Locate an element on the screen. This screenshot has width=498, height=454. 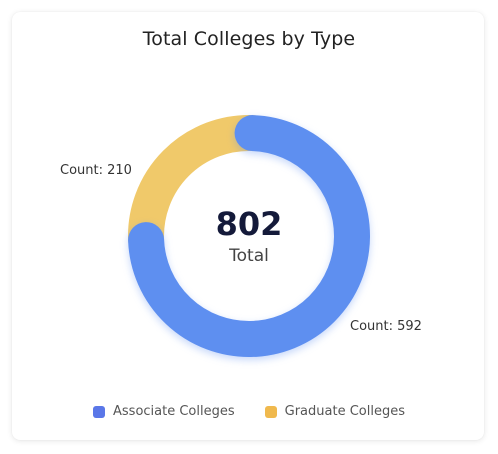
chart-title: Total Colleges by Type is located at coordinates (249, 39).